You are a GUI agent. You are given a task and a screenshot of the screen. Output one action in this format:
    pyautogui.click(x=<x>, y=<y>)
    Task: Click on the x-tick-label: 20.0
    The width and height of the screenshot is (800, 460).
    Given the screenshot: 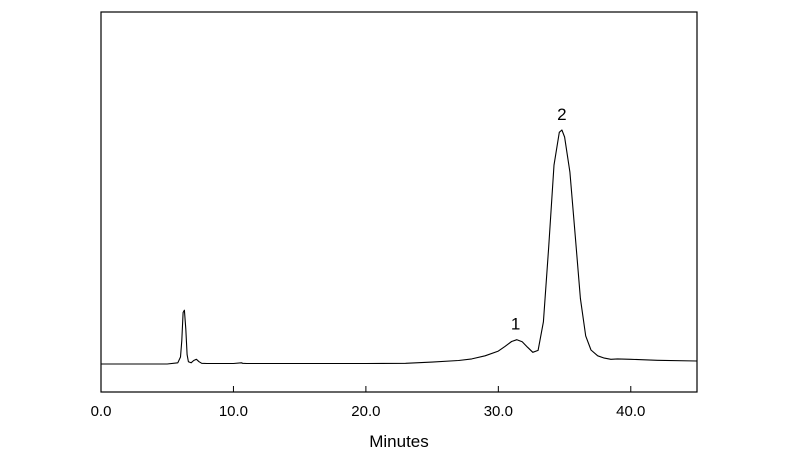 What is the action you would take?
    pyautogui.click(x=365, y=411)
    